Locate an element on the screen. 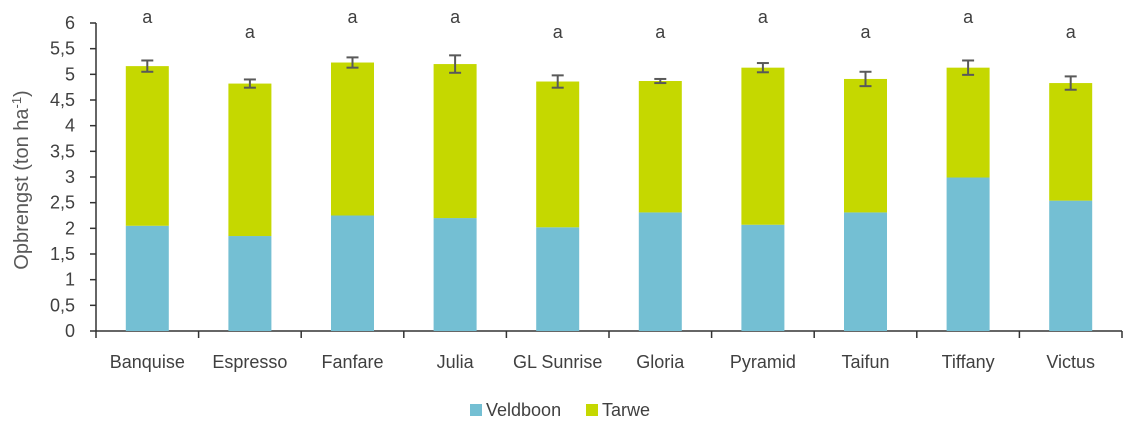 The height and width of the screenshot is (425, 1132). x-tick-label: Fanfare is located at coordinates (352, 362).